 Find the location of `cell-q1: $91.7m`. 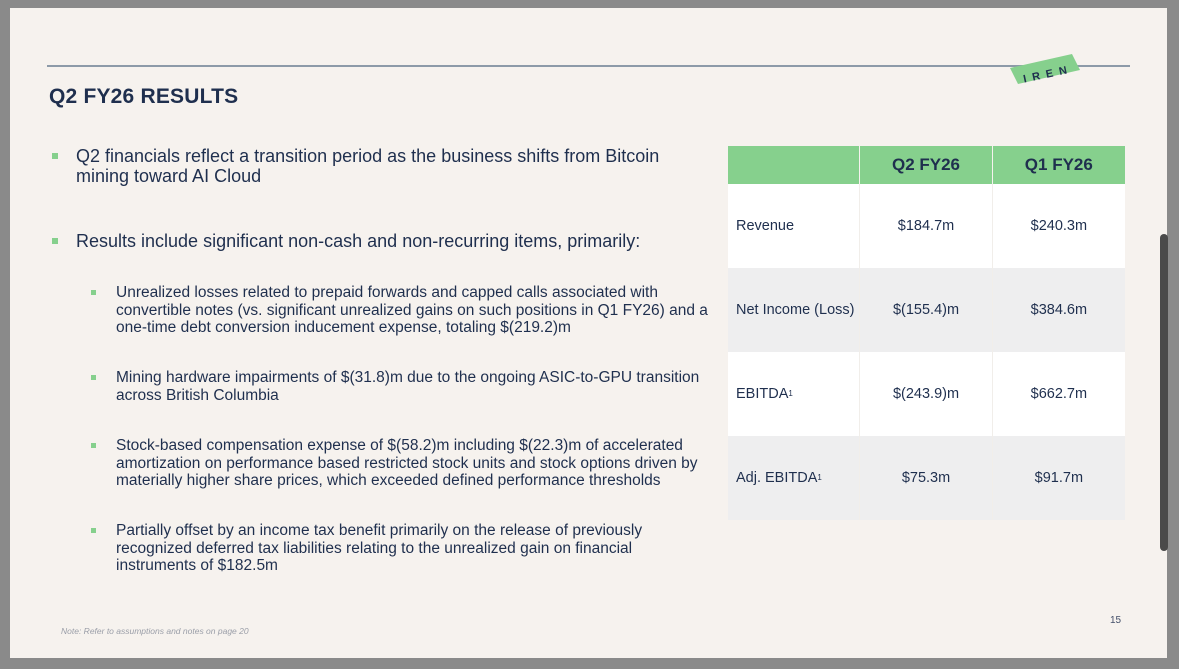

cell-q1: $91.7m is located at coordinates (1058, 478).